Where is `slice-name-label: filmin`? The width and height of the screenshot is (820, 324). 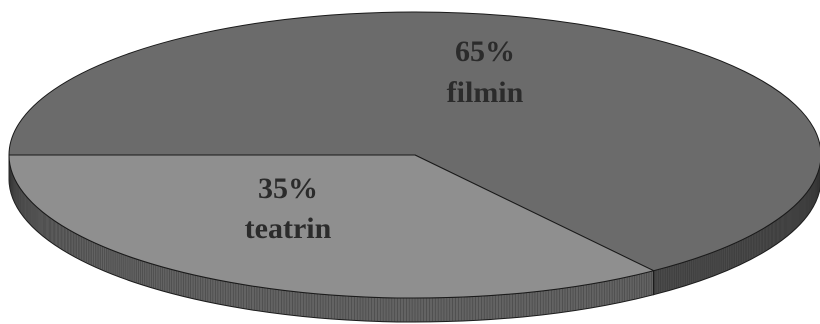
slice-name-label: filmin is located at coordinates (485, 92).